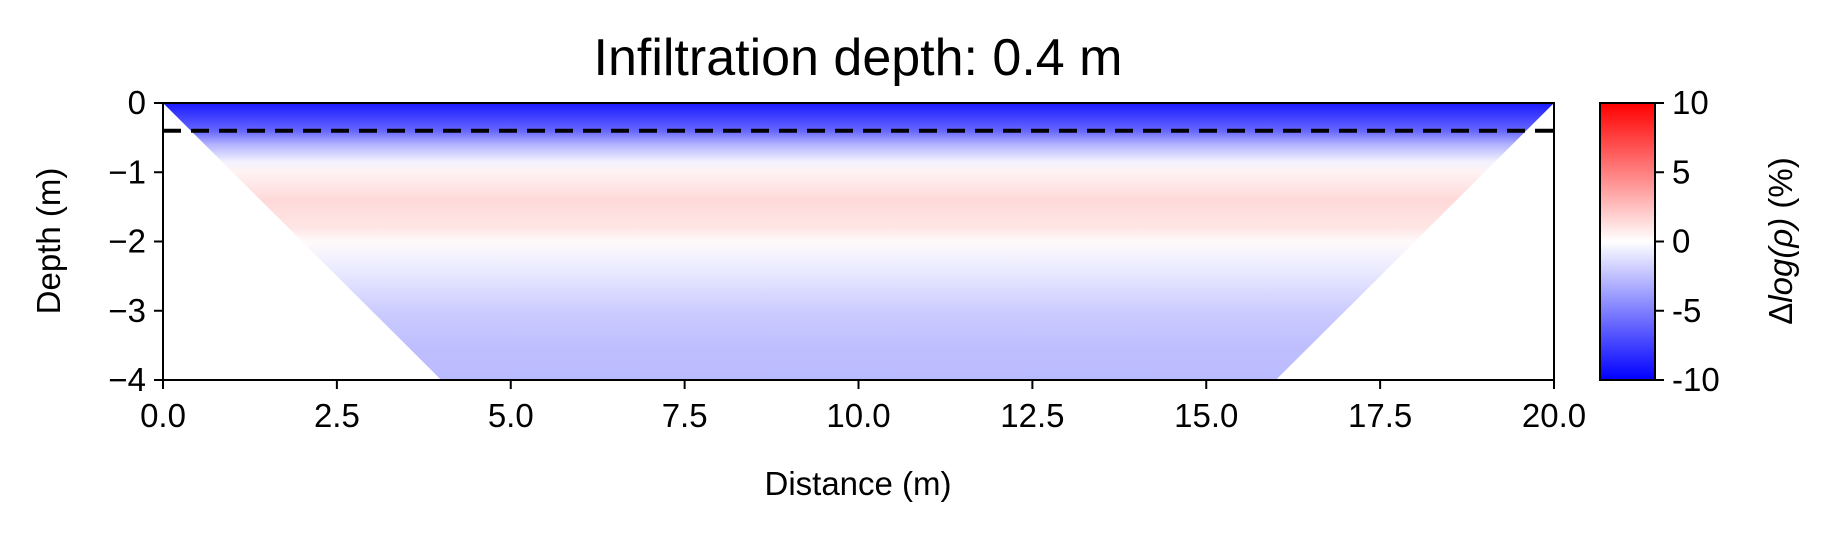 Image resolution: width=1830 pixels, height=533 pixels. What do you see at coordinates (1696, 379) in the screenshot?
I see `colorbar-tick-label: -10` at bounding box center [1696, 379].